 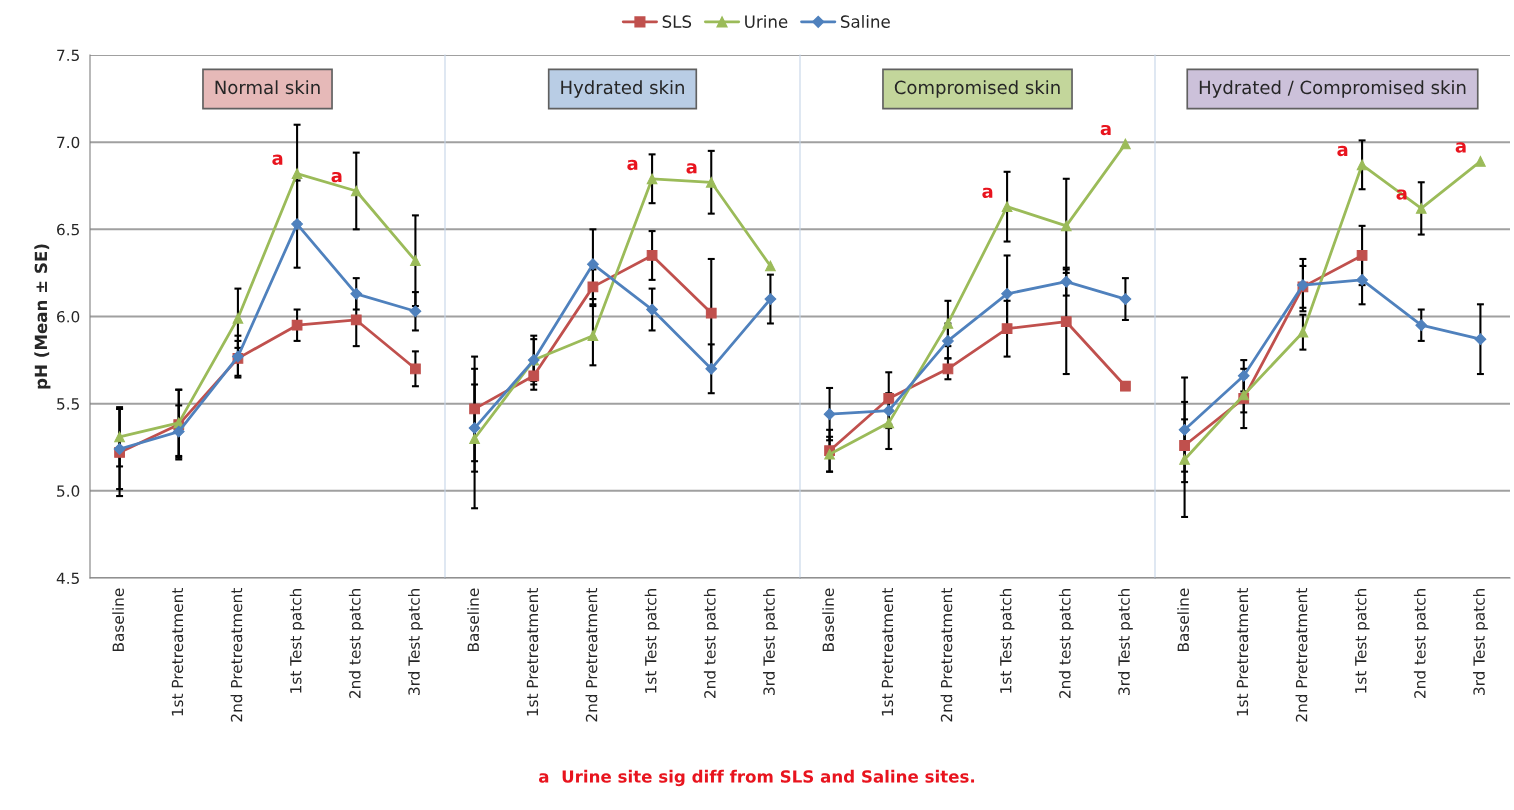 What do you see at coordinates (68, 229) in the screenshot?
I see `y-tick-label: 6.5` at bounding box center [68, 229].